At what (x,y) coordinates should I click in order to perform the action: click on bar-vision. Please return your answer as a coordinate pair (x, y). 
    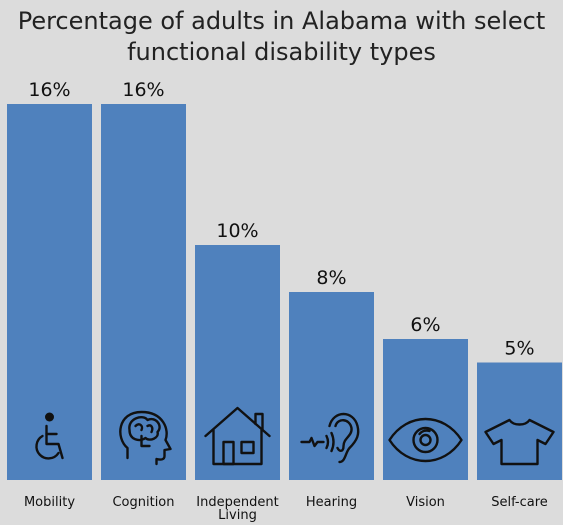
    Looking at the image, I should click on (425, 409).